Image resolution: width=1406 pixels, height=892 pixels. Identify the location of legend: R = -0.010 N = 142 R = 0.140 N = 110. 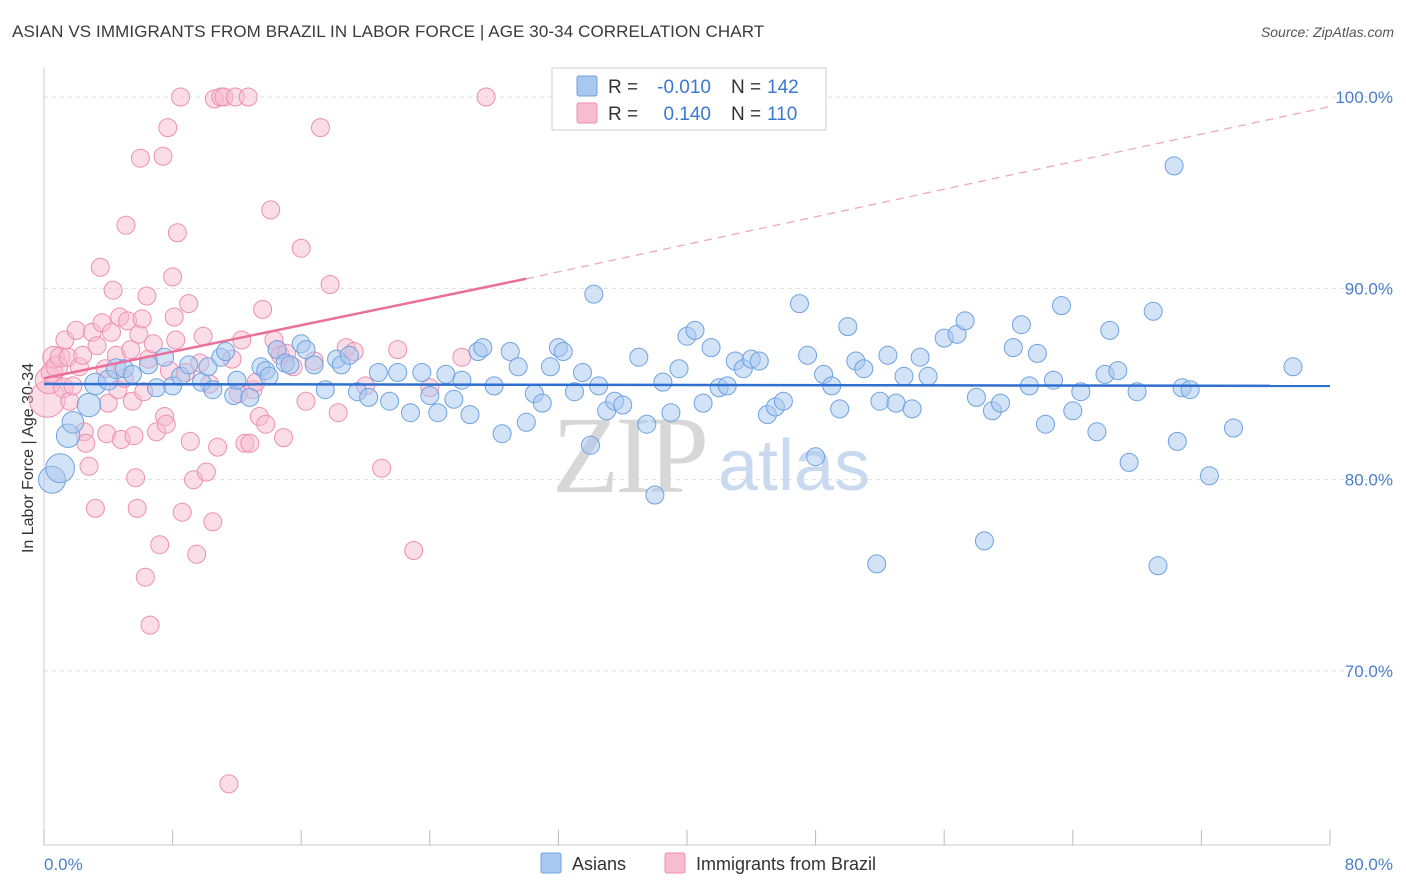
(689, 99).